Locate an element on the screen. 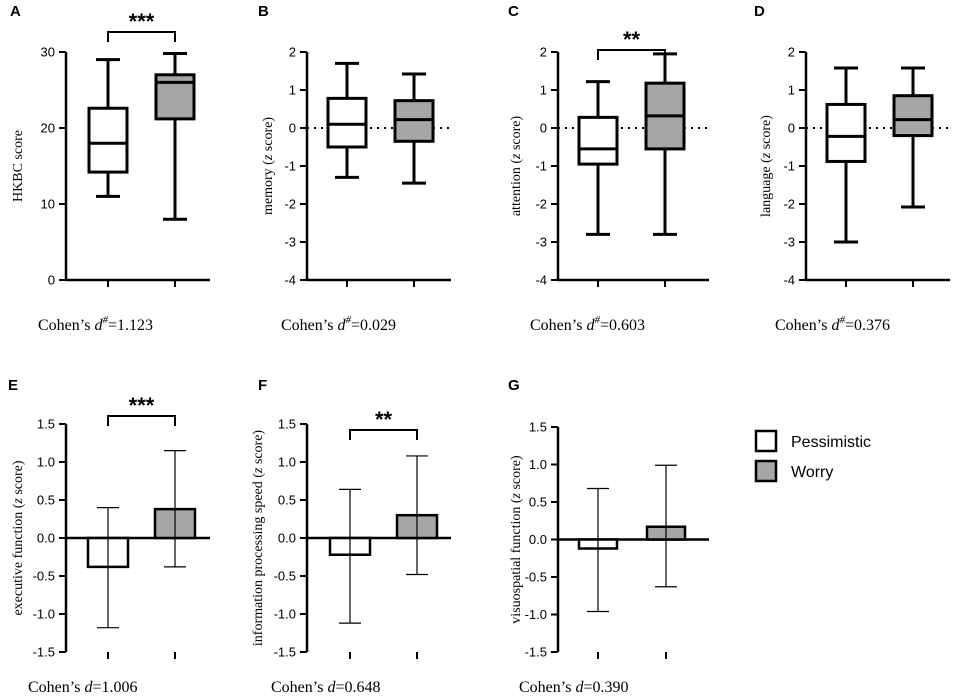 The height and width of the screenshot is (696, 957). y-axis-label: executive function (z score) is located at coordinates (18, 537).